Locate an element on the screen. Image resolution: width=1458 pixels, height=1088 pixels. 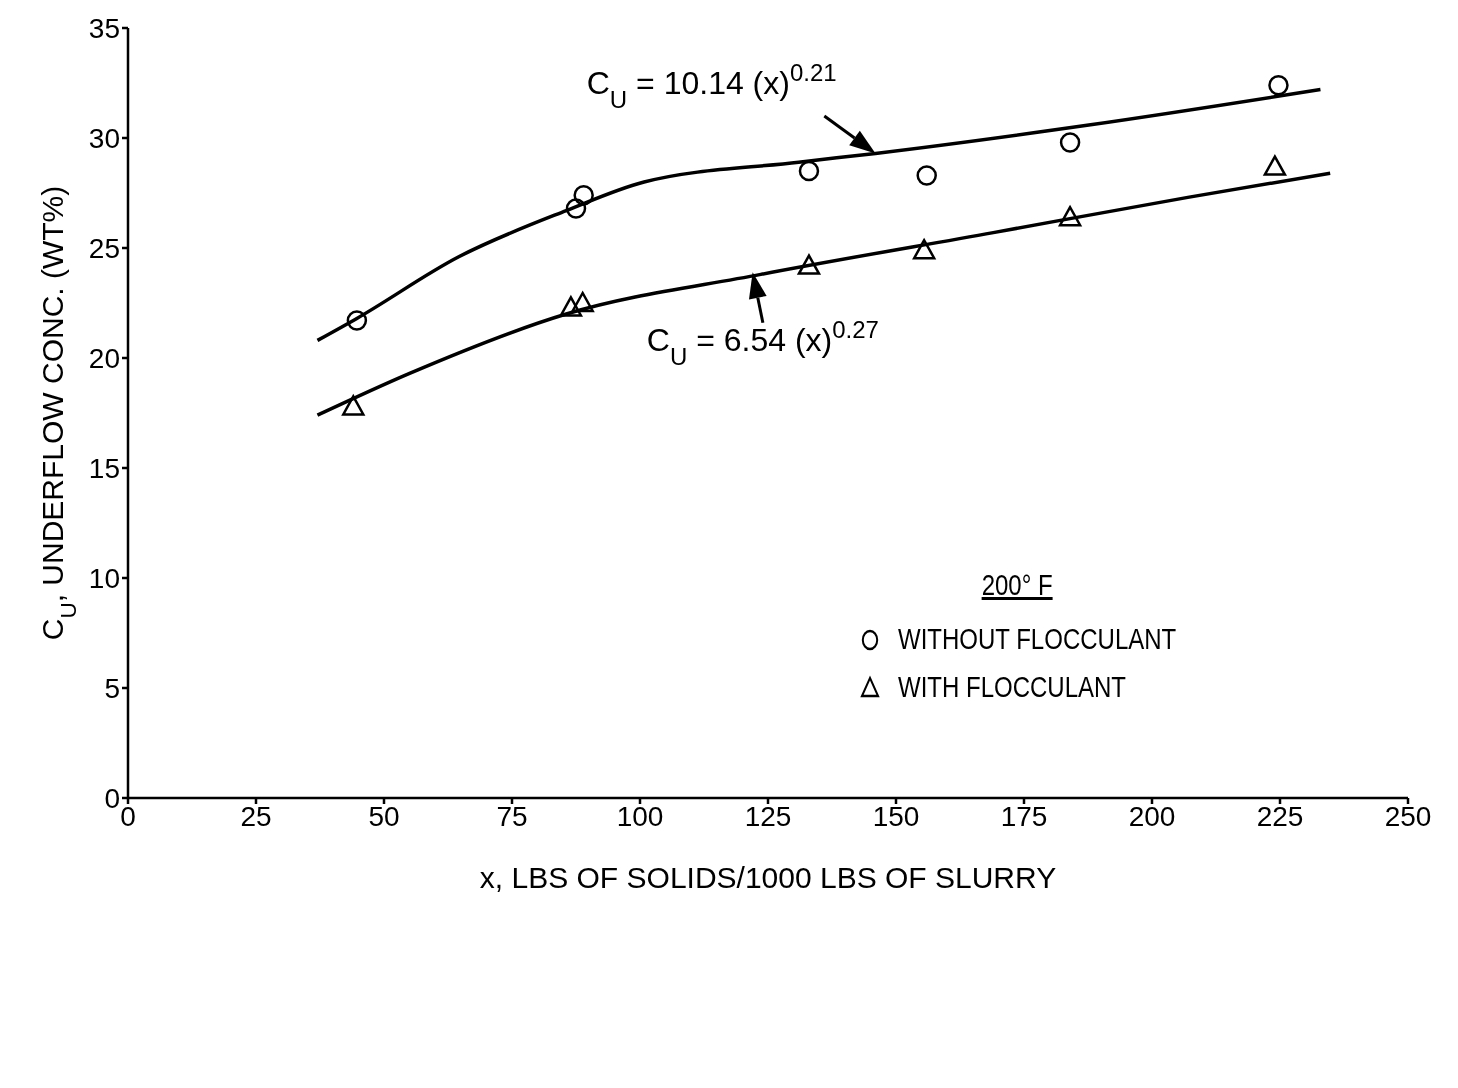
x-tick-label: 150 is located at coordinates (896, 816).